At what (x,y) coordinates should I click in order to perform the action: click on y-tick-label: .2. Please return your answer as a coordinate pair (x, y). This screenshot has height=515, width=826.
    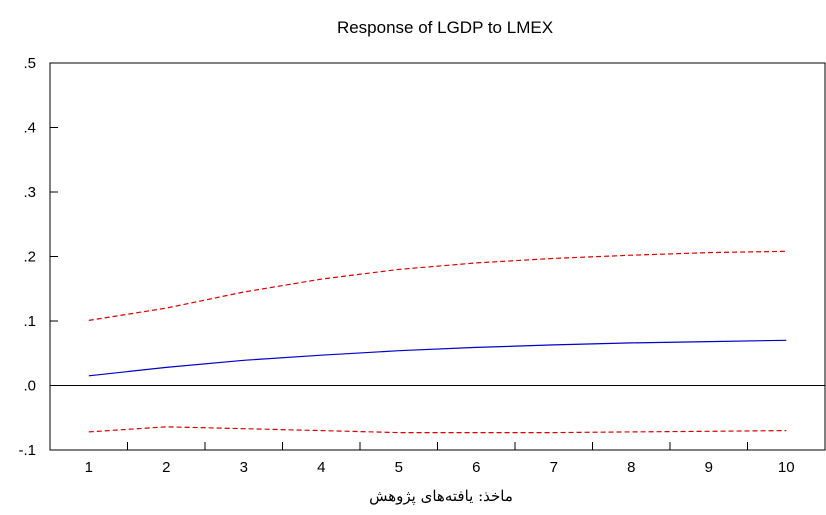
    Looking at the image, I should click on (29, 257).